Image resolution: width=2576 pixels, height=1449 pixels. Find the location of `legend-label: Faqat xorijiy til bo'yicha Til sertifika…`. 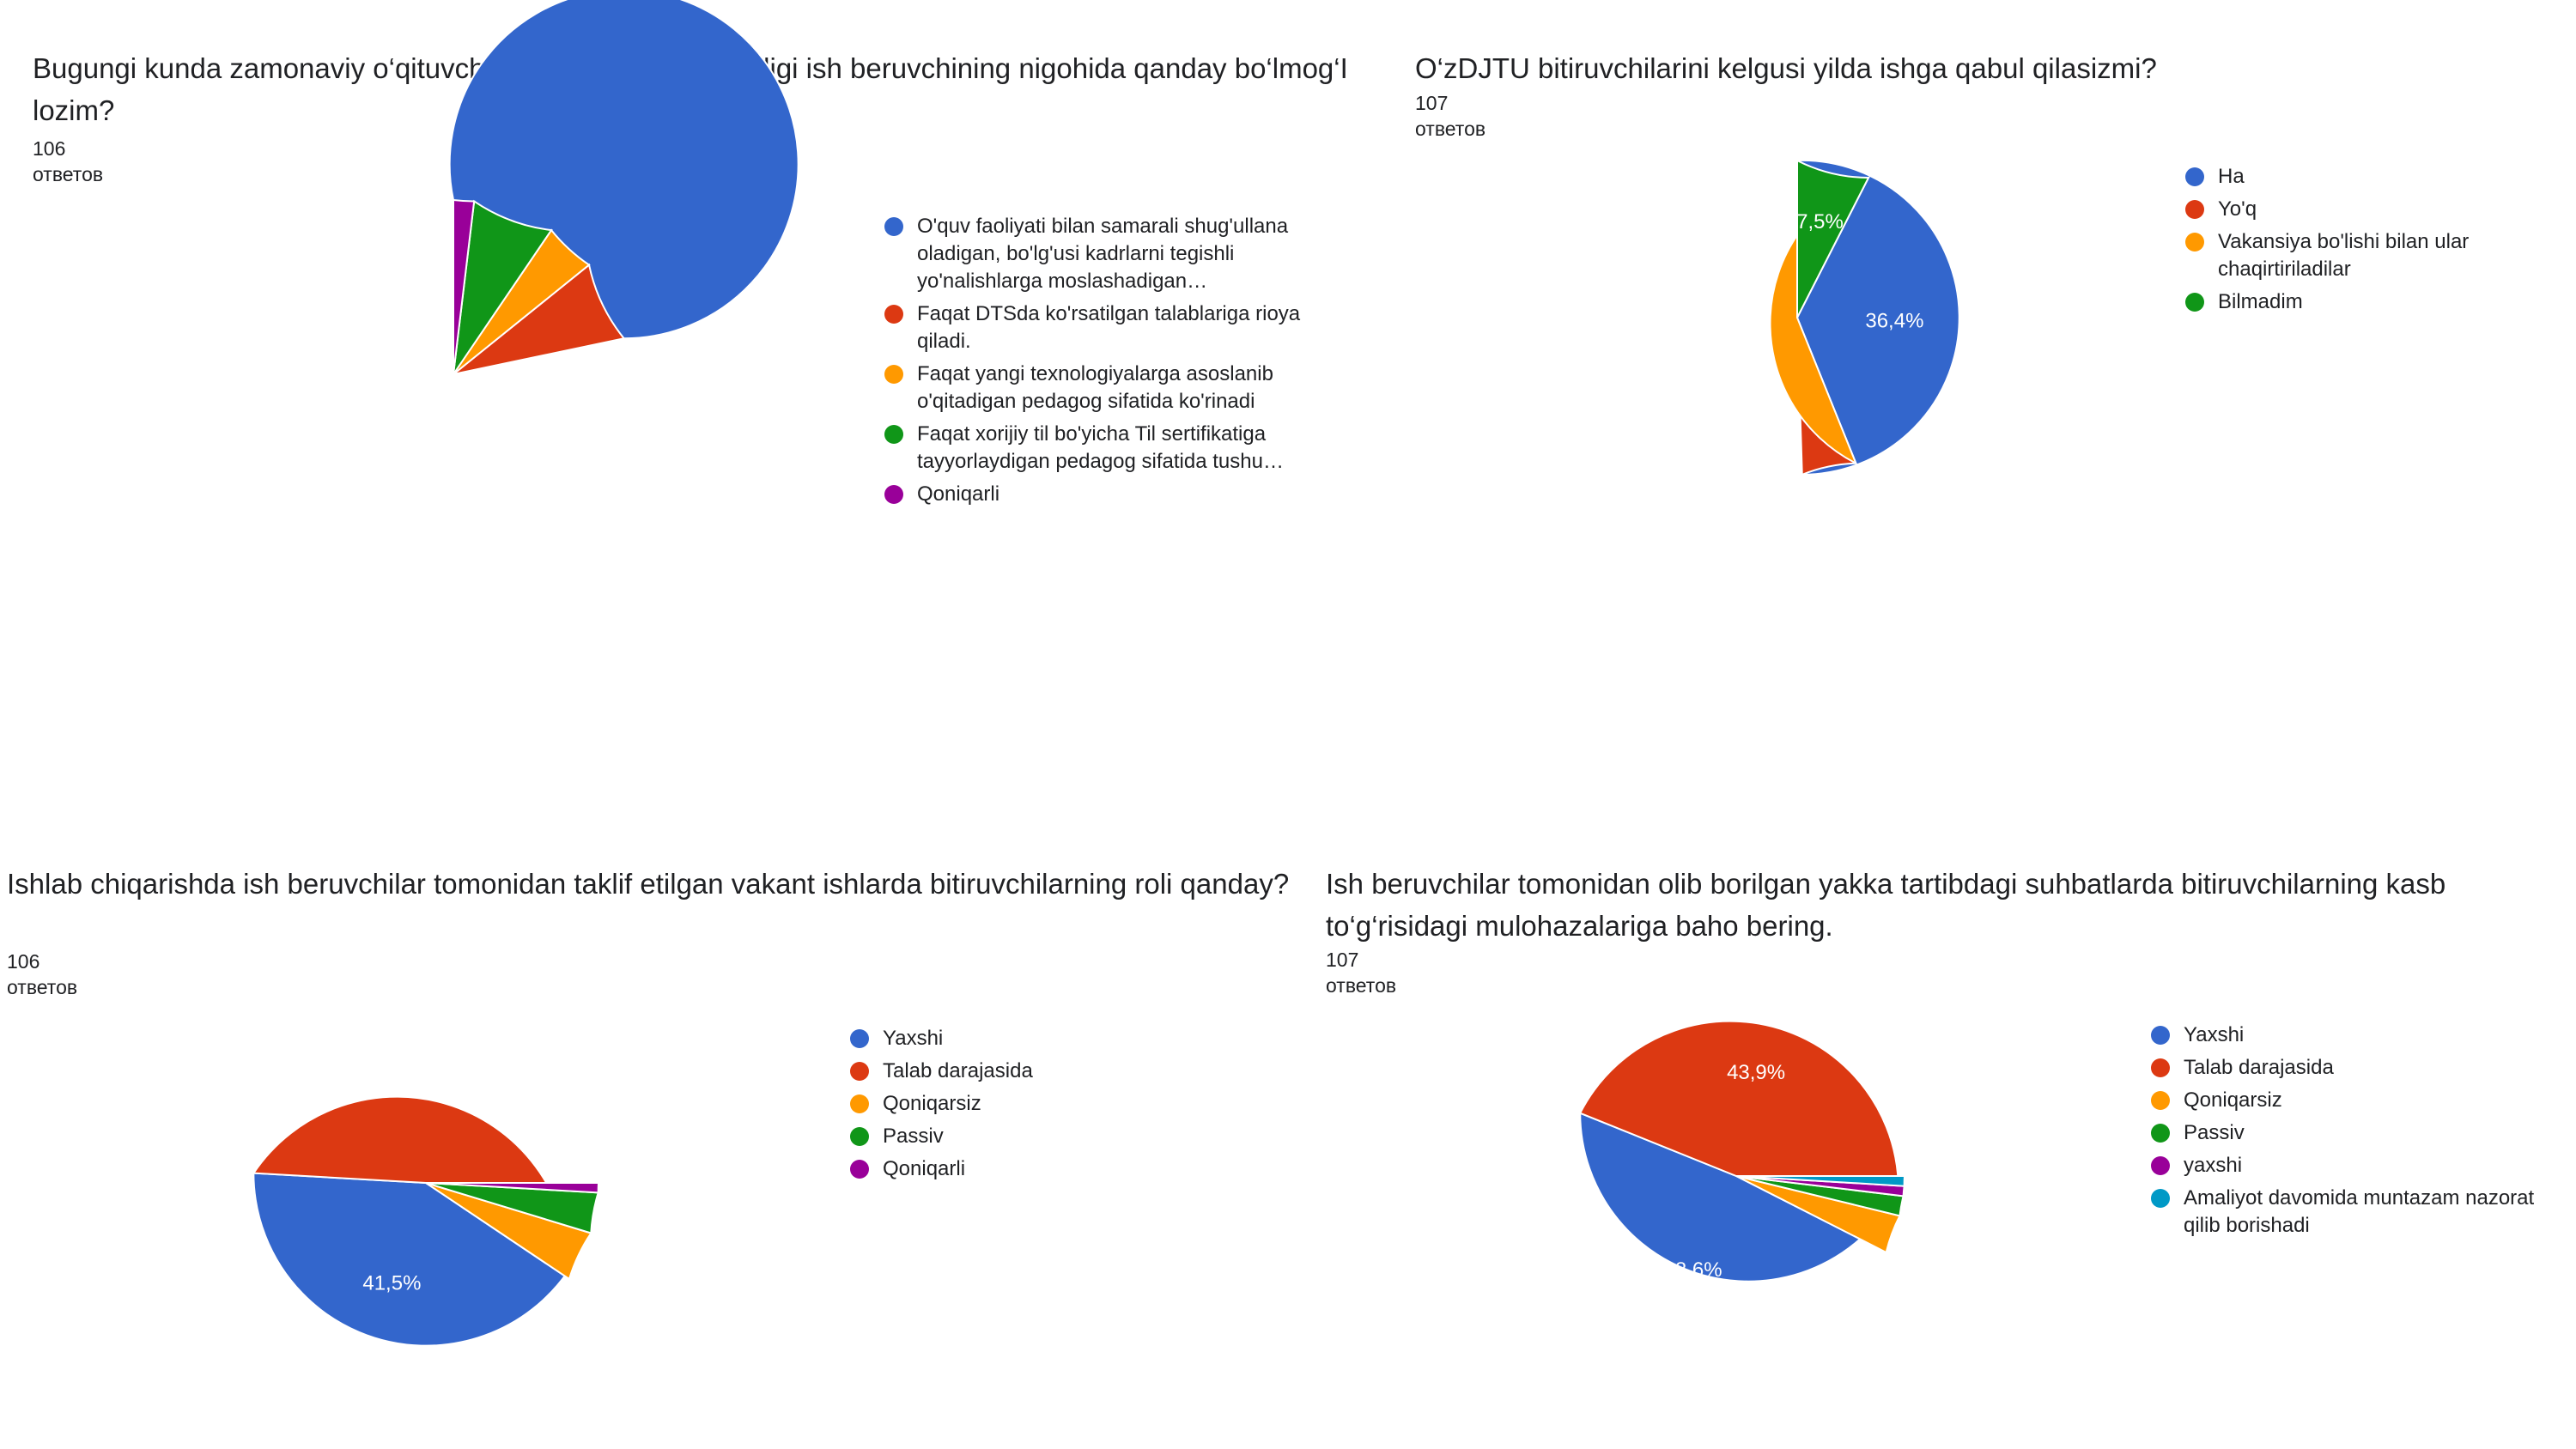

legend-label: Faqat xorijiy til bo'yicha Til sertifika… is located at coordinates (1100, 447).